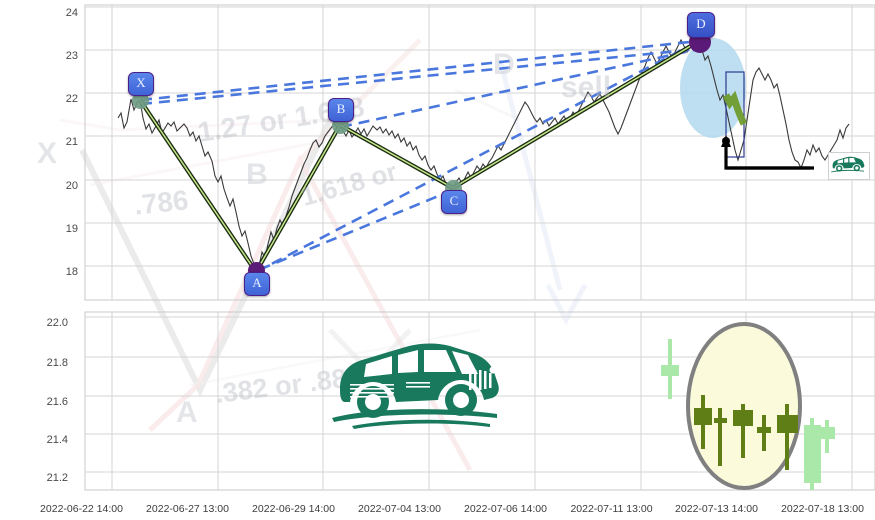  What do you see at coordinates (505, 509) in the screenshot?
I see `xtick-4: 2022-07-06 14:00` at bounding box center [505, 509].